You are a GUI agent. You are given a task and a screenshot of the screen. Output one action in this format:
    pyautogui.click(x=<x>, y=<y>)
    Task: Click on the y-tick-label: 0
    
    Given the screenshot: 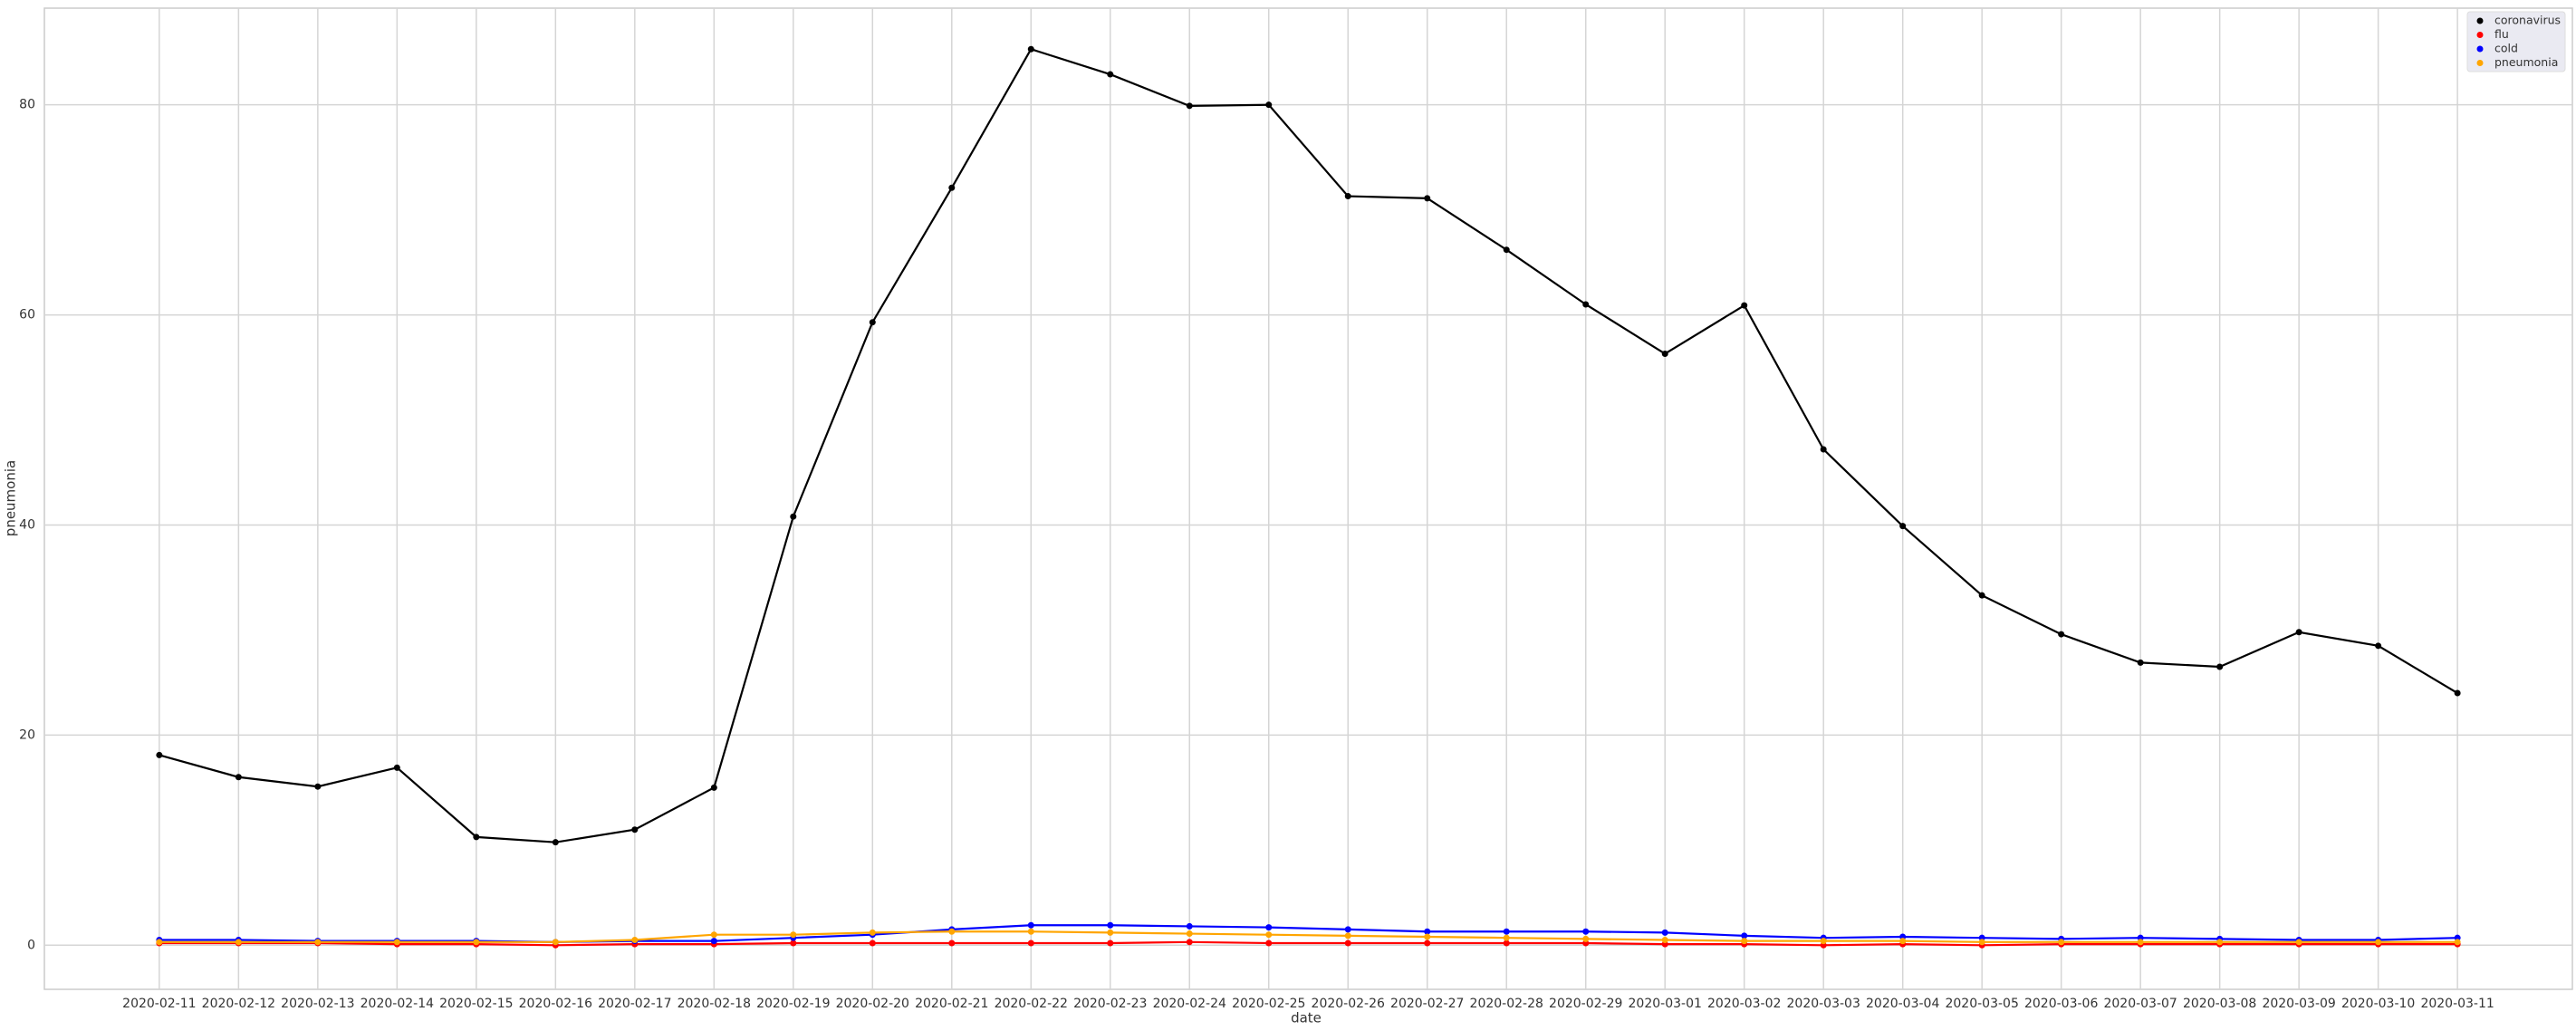 What is the action you would take?
    pyautogui.click(x=31, y=945)
    